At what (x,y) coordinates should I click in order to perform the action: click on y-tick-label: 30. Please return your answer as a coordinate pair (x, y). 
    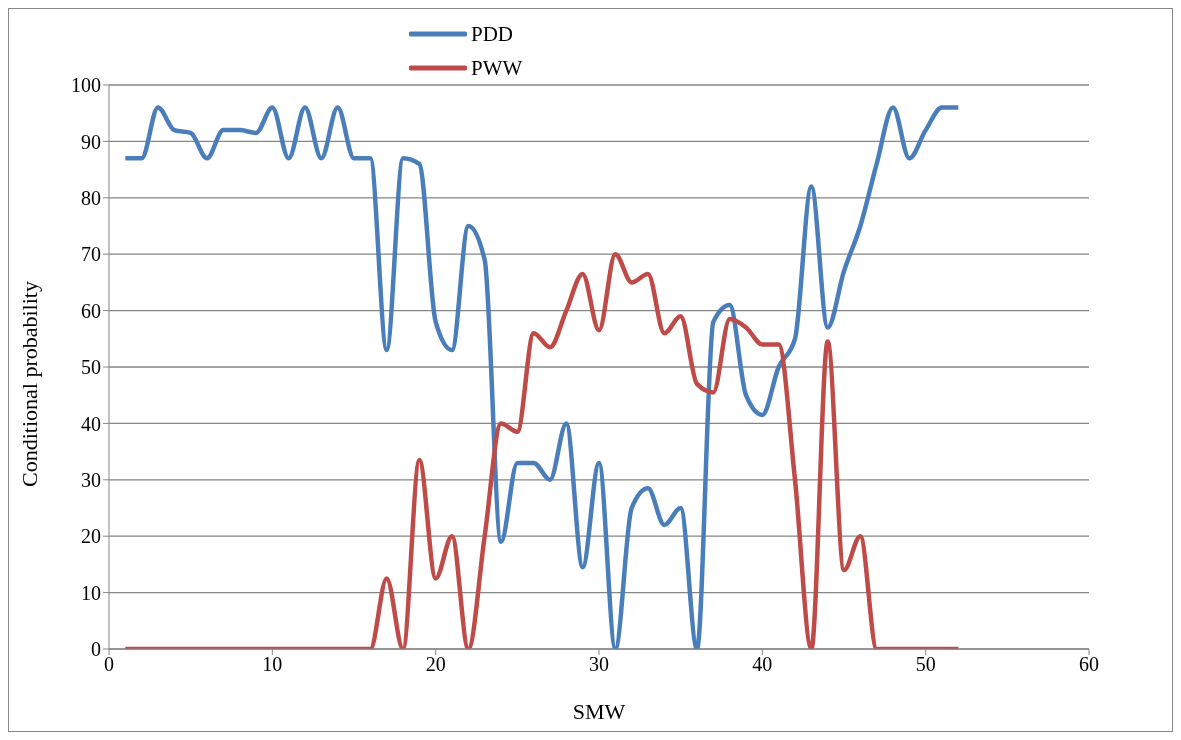
    Looking at the image, I should click on (91, 479).